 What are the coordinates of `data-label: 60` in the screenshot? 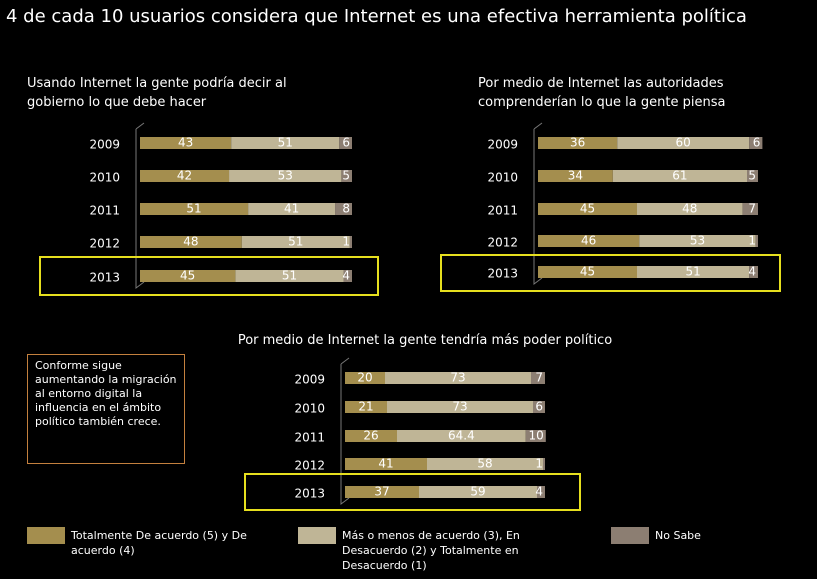 It's located at (683, 143).